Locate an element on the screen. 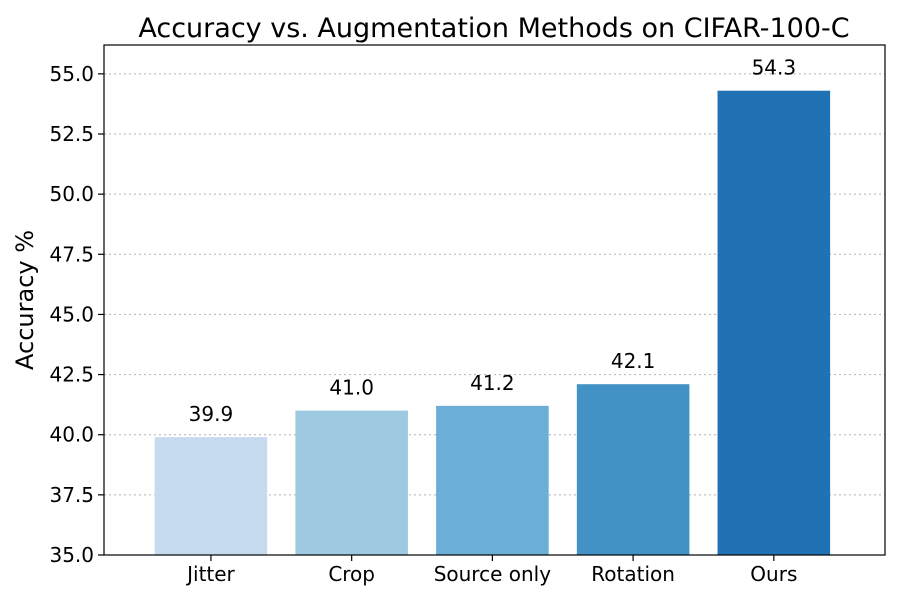  bar-ours is located at coordinates (774, 322).